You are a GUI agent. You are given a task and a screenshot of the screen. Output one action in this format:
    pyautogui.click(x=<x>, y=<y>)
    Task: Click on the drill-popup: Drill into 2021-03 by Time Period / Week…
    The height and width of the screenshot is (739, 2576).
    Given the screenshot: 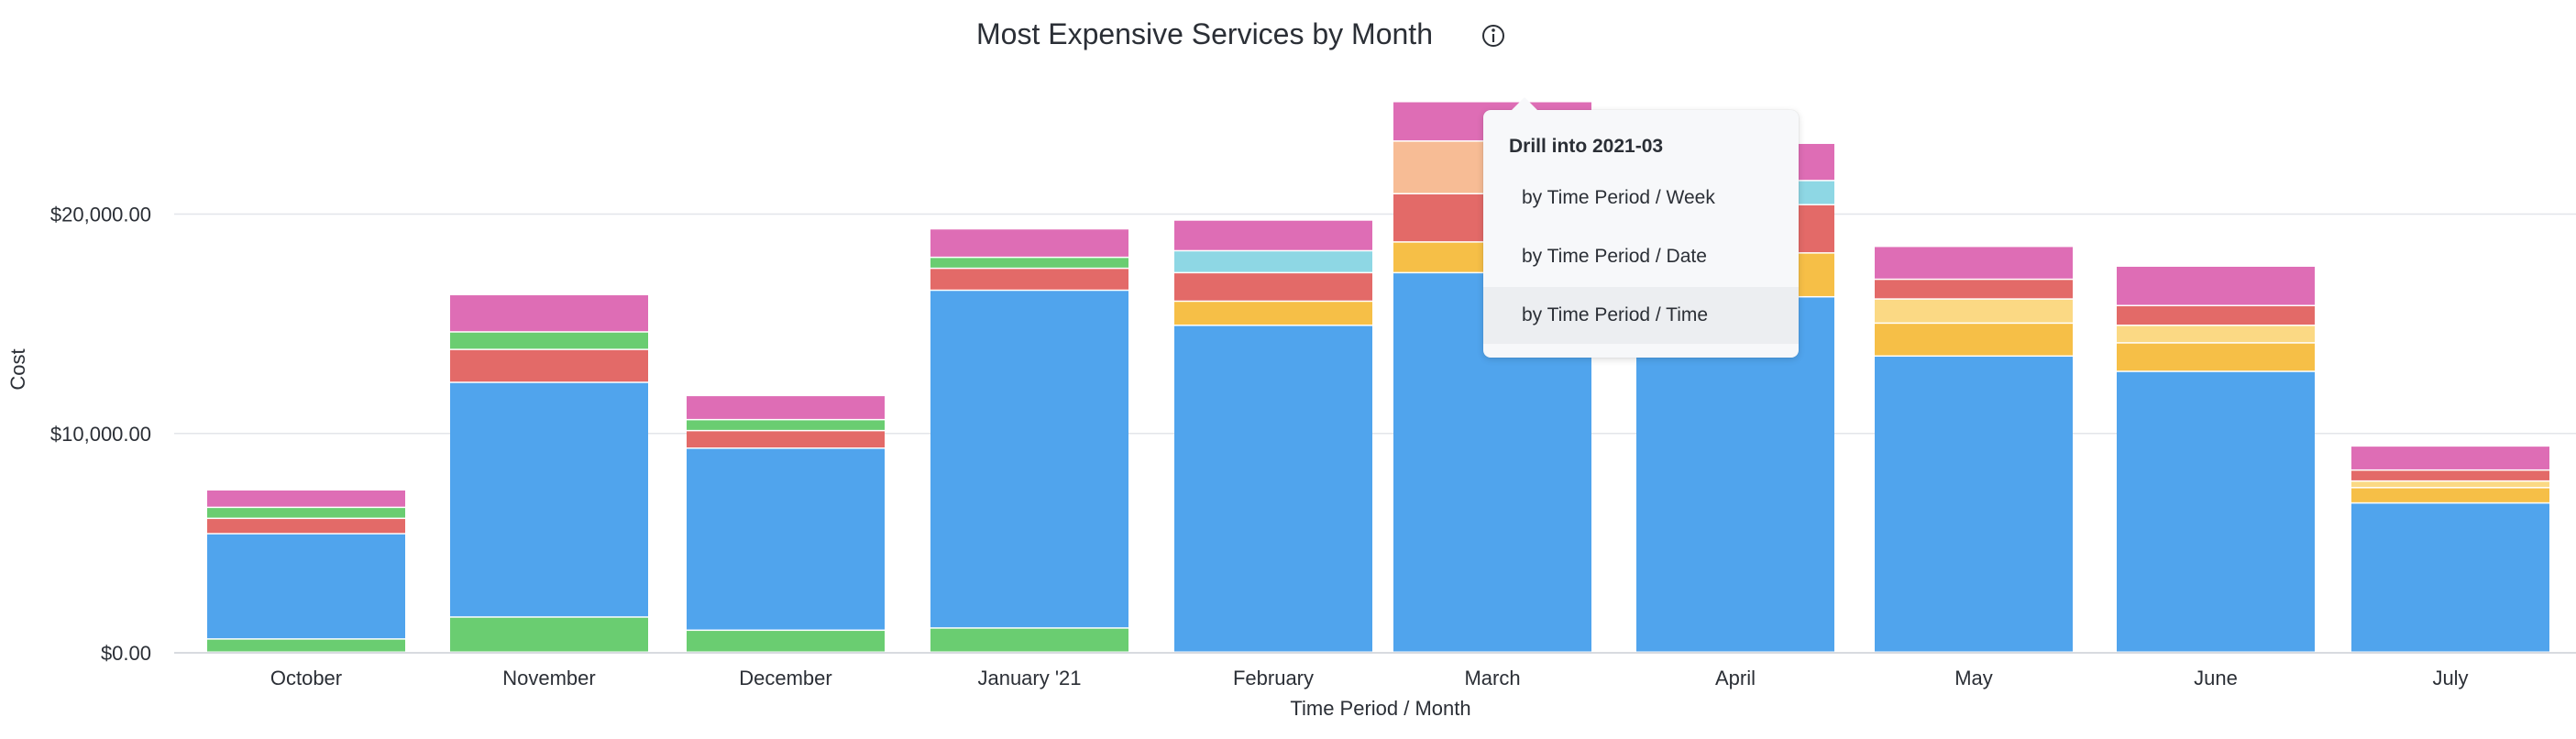 What is the action you would take?
    pyautogui.click(x=1641, y=228)
    